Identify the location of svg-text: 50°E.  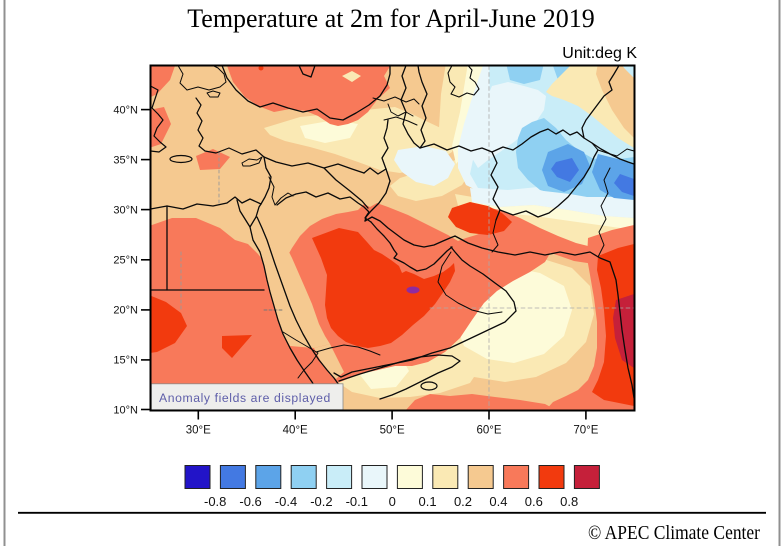
(392, 431).